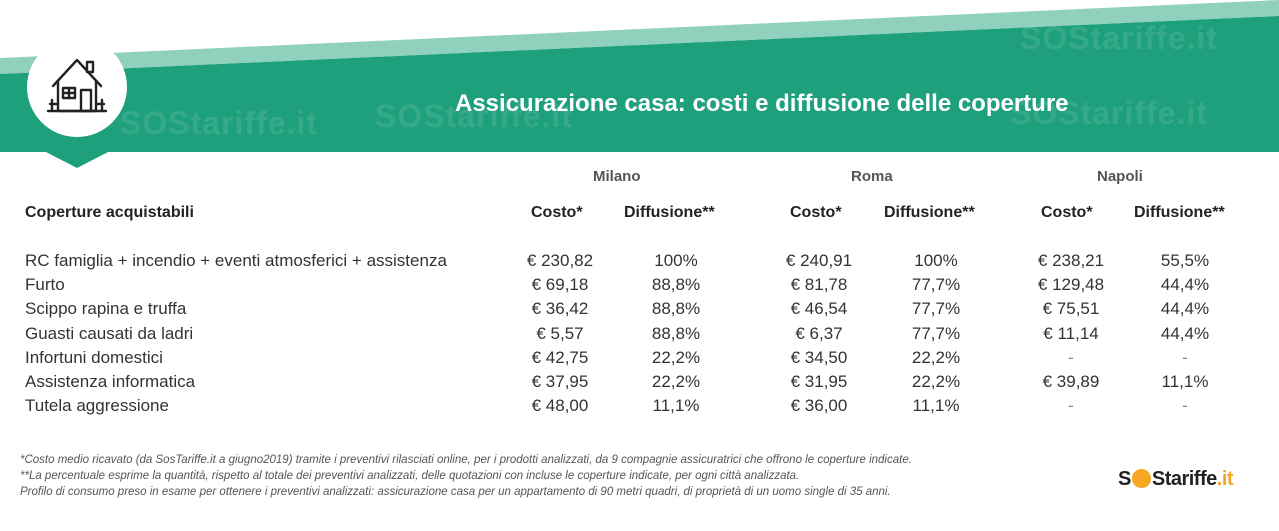 This screenshot has width=1279, height=531. Describe the element at coordinates (872, 176) in the screenshot. I see `city-header-roma: Roma` at that location.